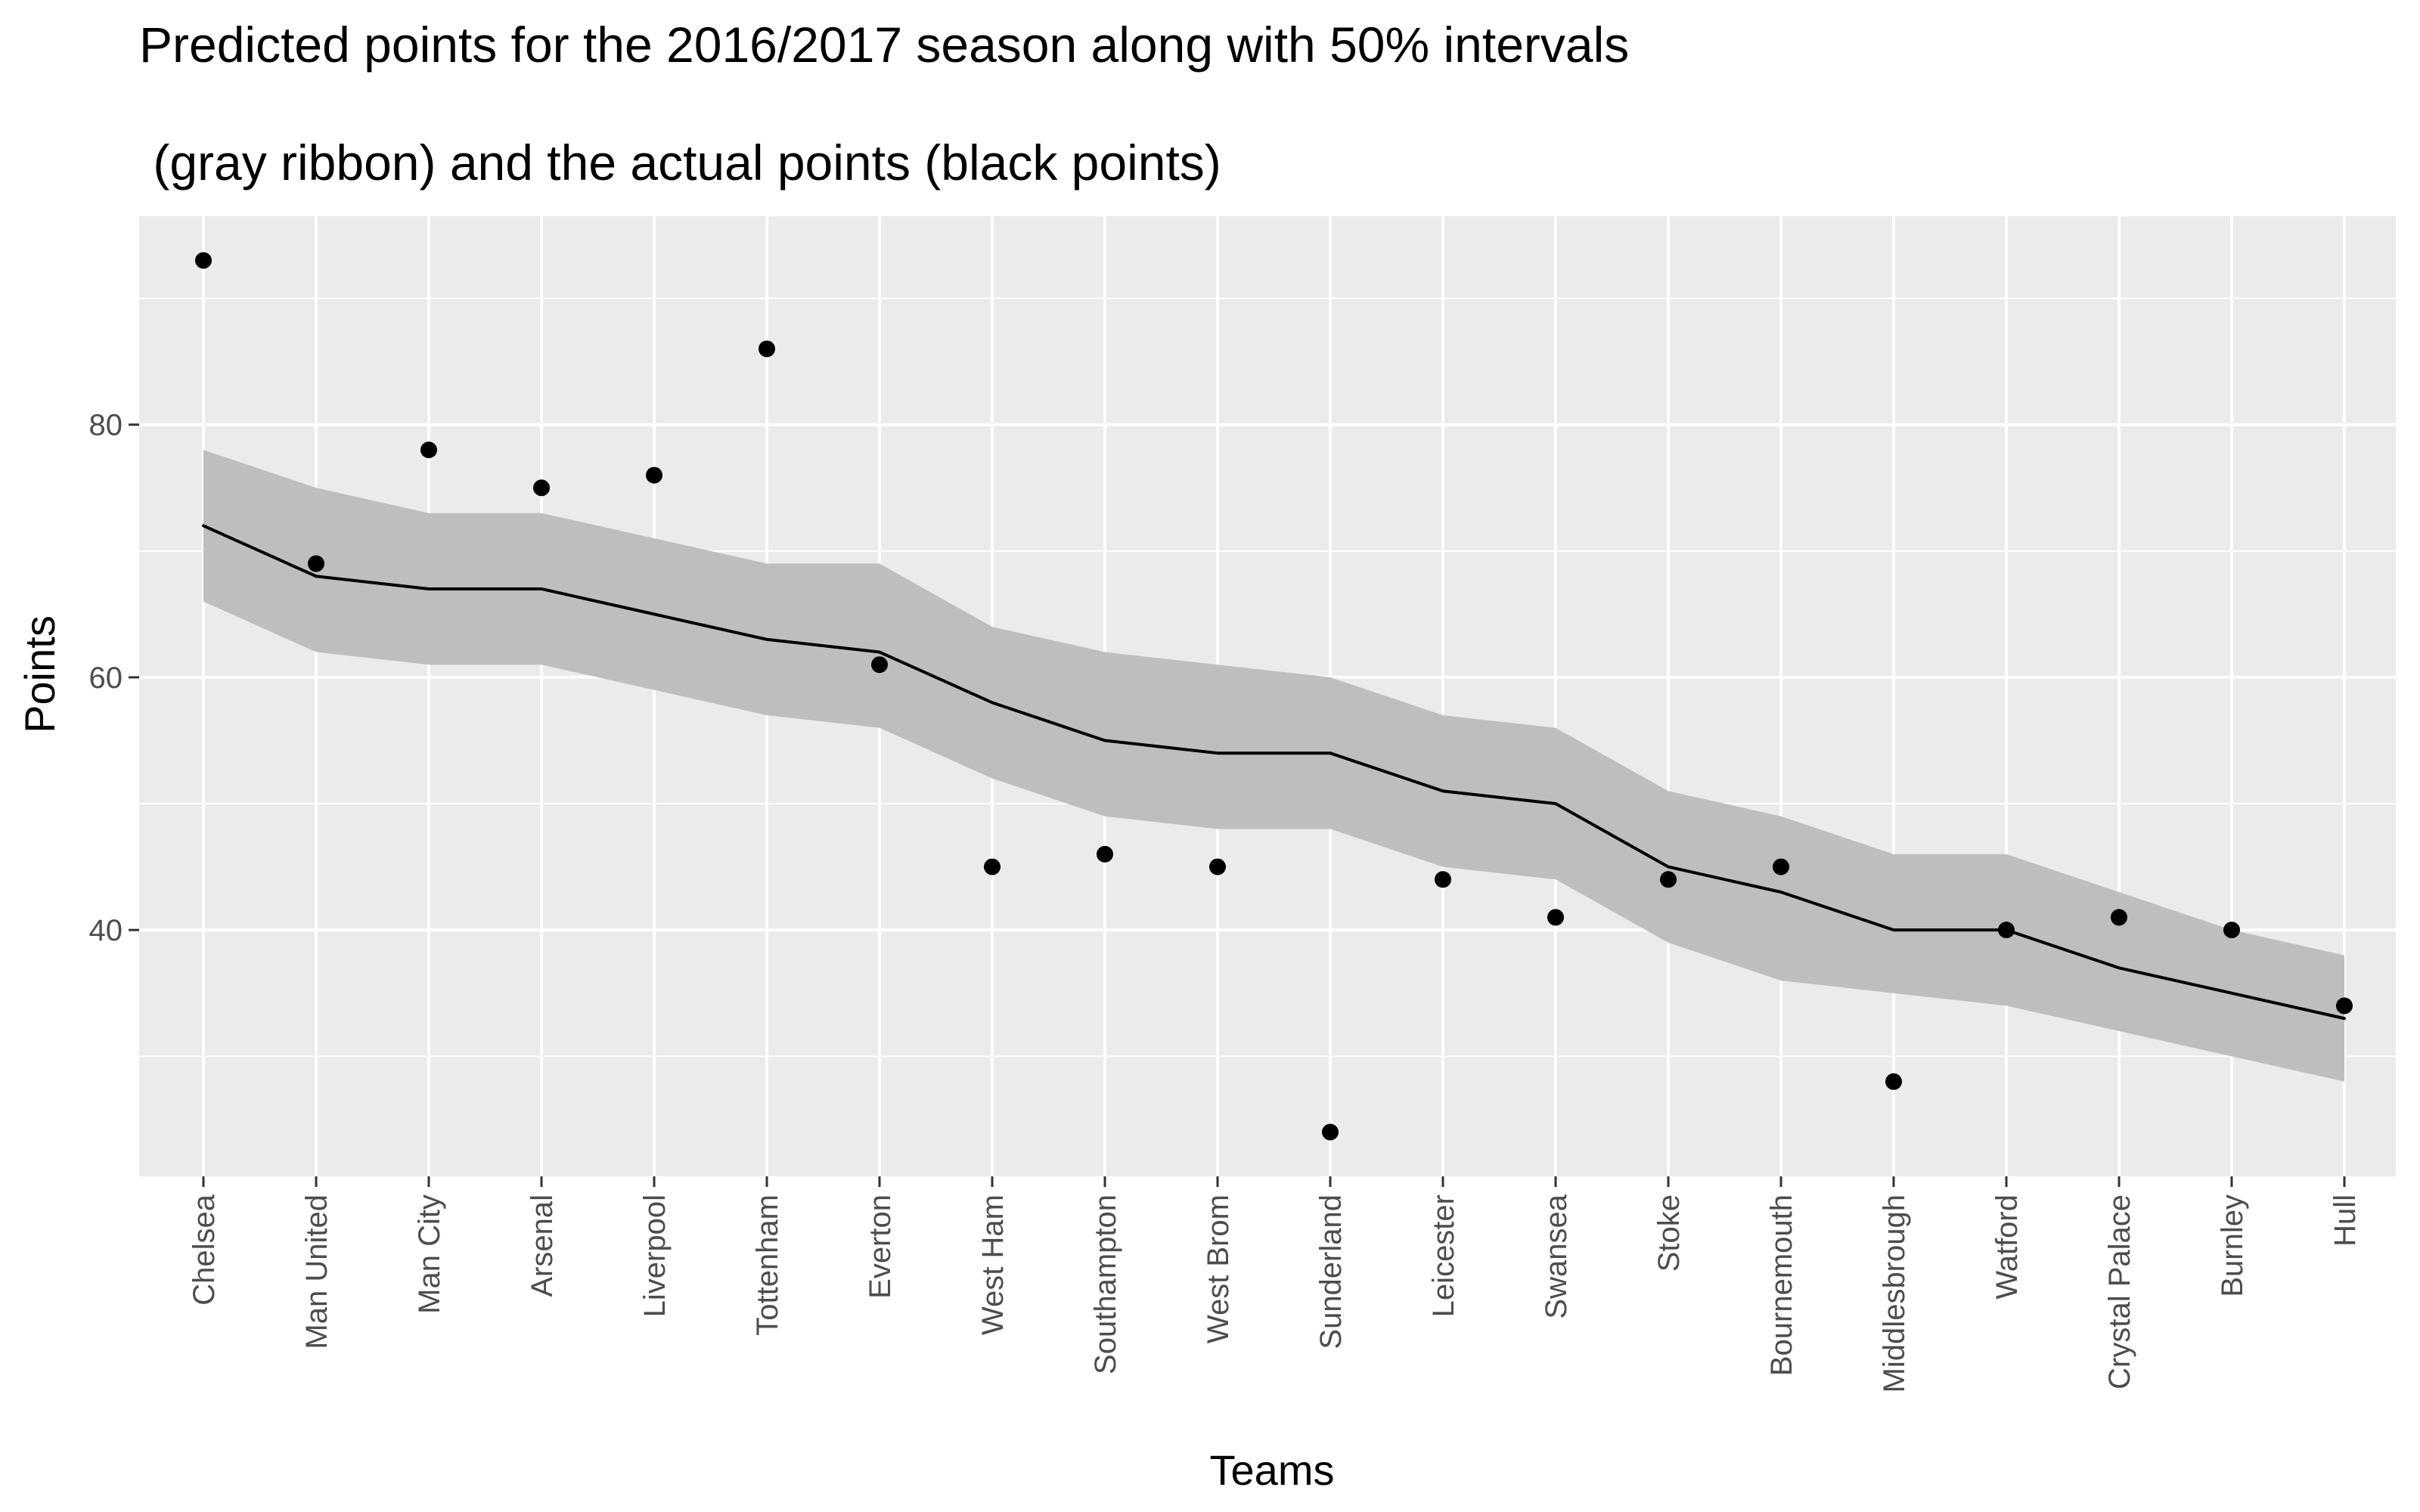 This screenshot has width=2420, height=1512. I want to click on actual-point-stoke, so click(1668, 879).